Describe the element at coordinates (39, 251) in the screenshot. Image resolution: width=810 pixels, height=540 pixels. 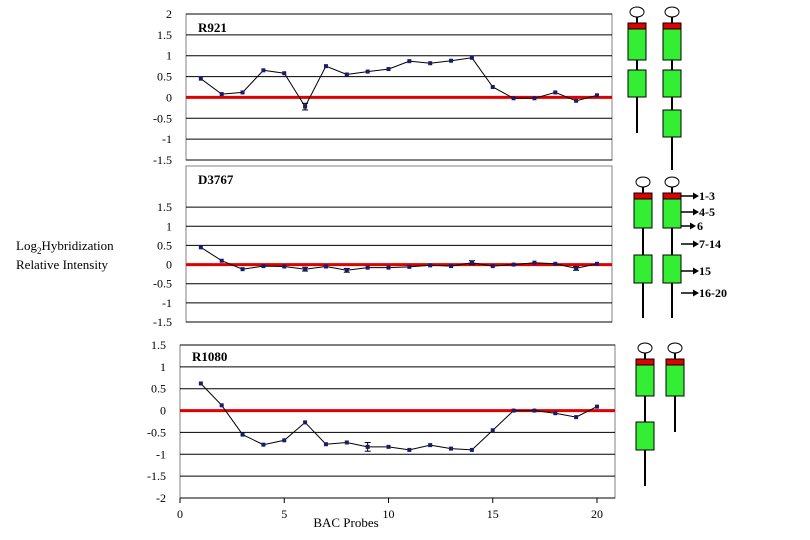
I see `y-axis-title-subscript: 2` at that location.